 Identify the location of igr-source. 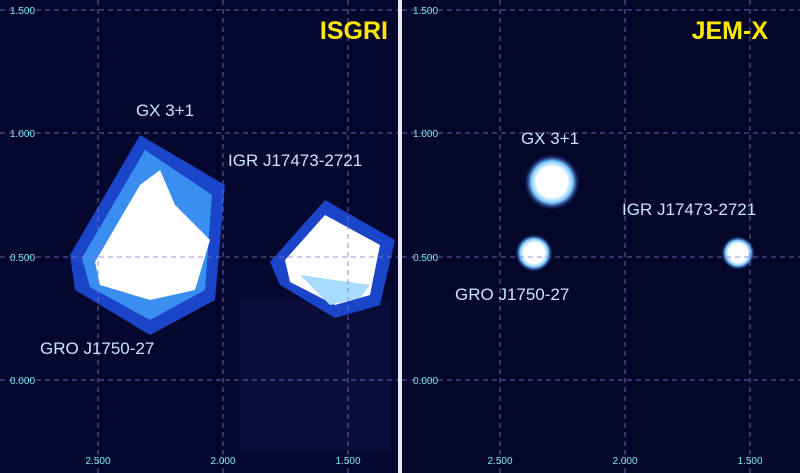
(738, 253).